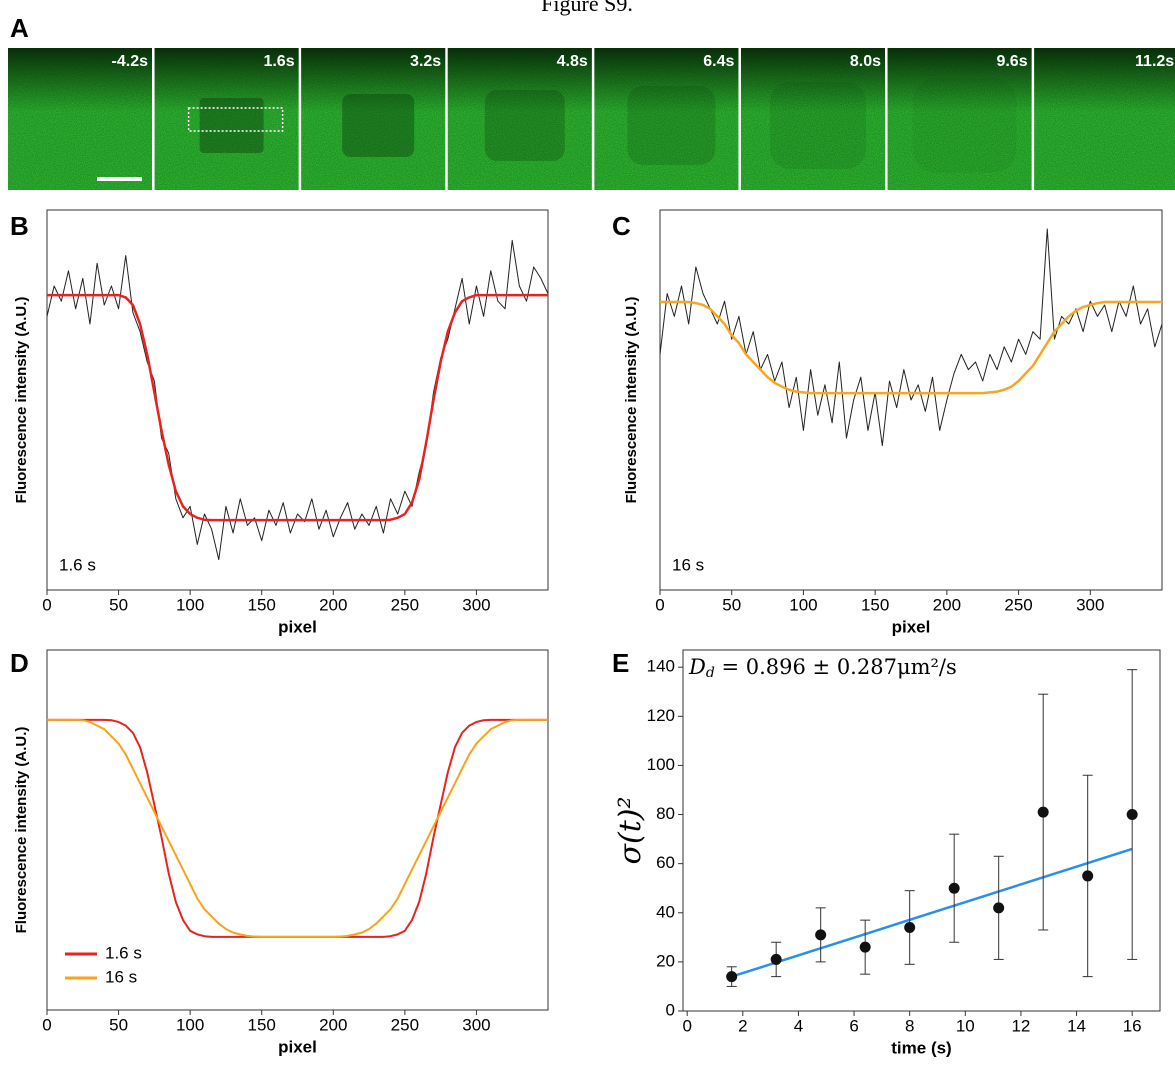  I want to click on x-tick-label: 12, so click(1020, 1025).